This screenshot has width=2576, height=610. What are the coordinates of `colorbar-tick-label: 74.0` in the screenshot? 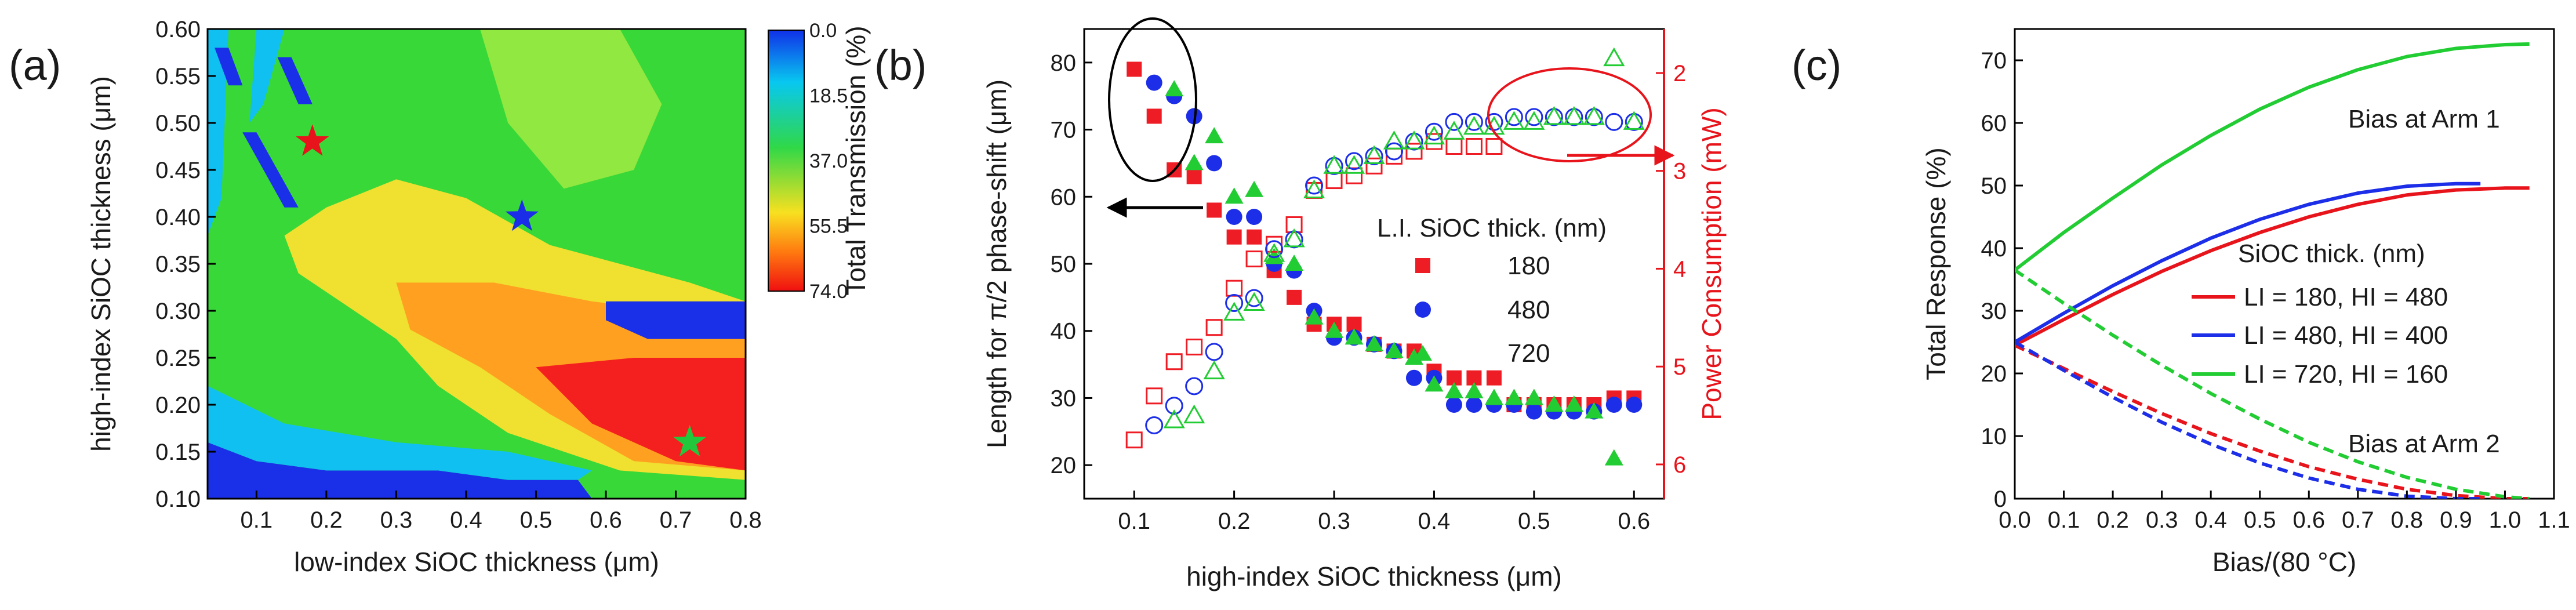 It's located at (828, 292).